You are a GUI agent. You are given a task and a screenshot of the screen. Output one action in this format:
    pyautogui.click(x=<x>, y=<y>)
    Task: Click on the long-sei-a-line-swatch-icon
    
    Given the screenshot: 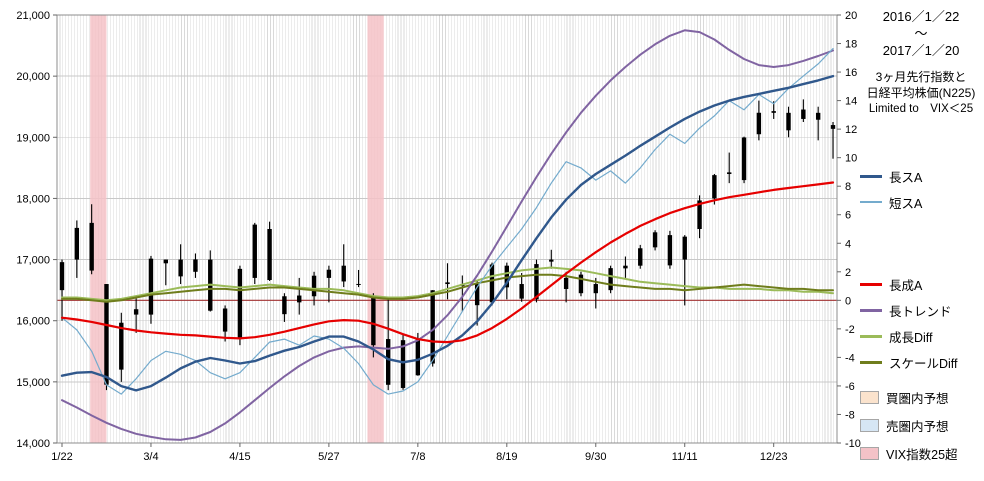 What is the action you would take?
    pyautogui.click(x=871, y=284)
    